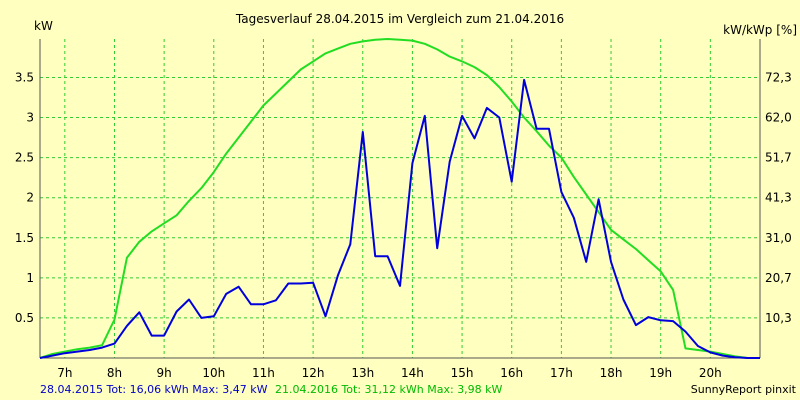 The height and width of the screenshot is (400, 800). What do you see at coordinates (744, 389) in the screenshot?
I see `footer-credit: SunnyReport pinxit` at bounding box center [744, 389].